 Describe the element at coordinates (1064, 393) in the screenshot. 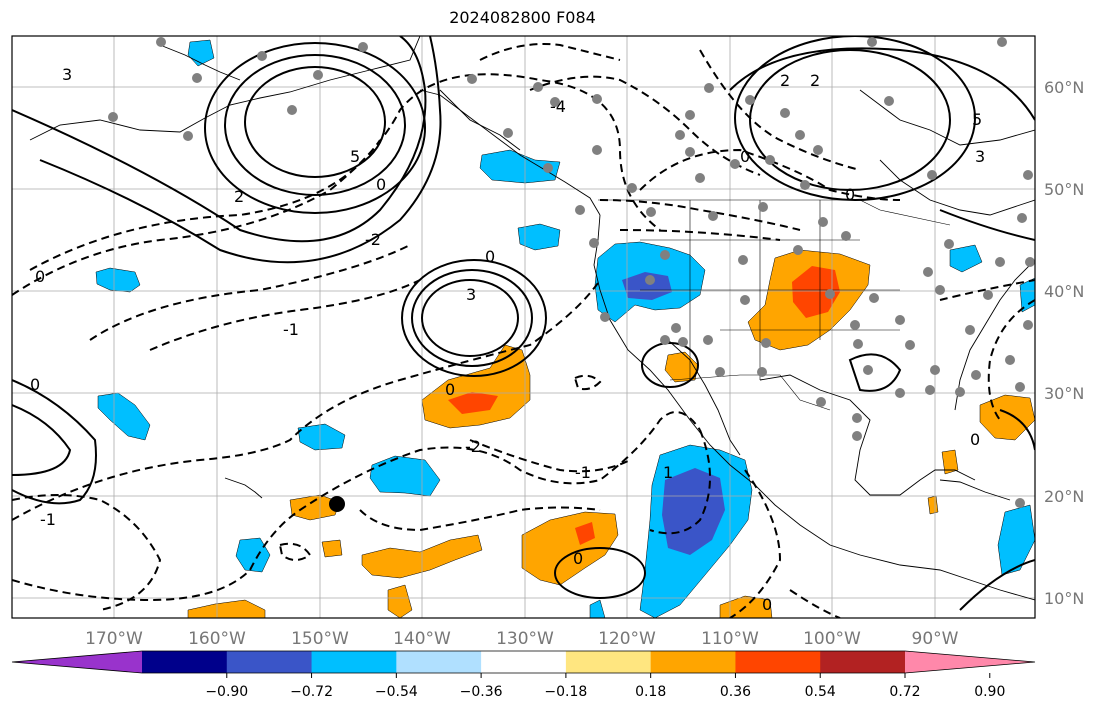

I see `lat-label-30n: 30°N` at that location.